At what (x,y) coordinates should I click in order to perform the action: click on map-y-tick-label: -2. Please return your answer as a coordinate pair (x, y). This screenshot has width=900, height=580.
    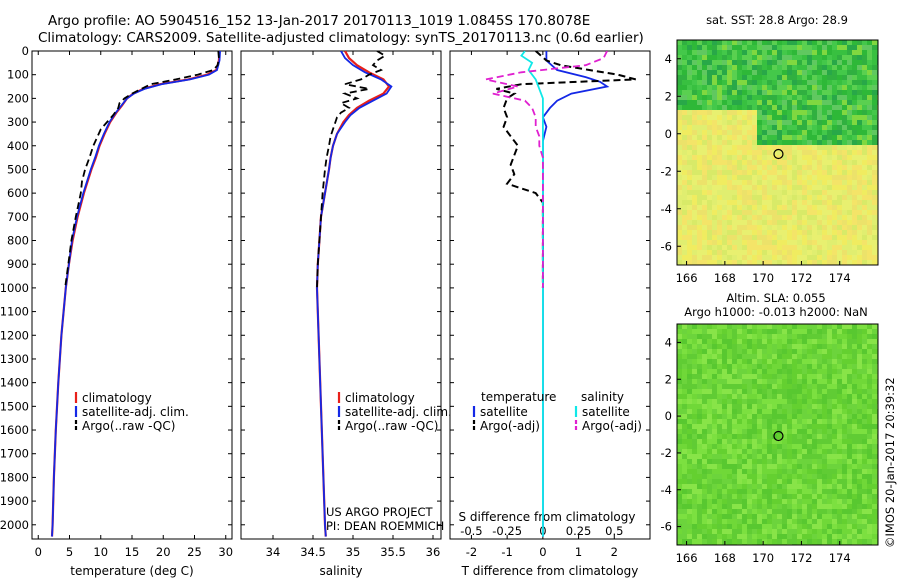
    Looking at the image, I should click on (666, 171).